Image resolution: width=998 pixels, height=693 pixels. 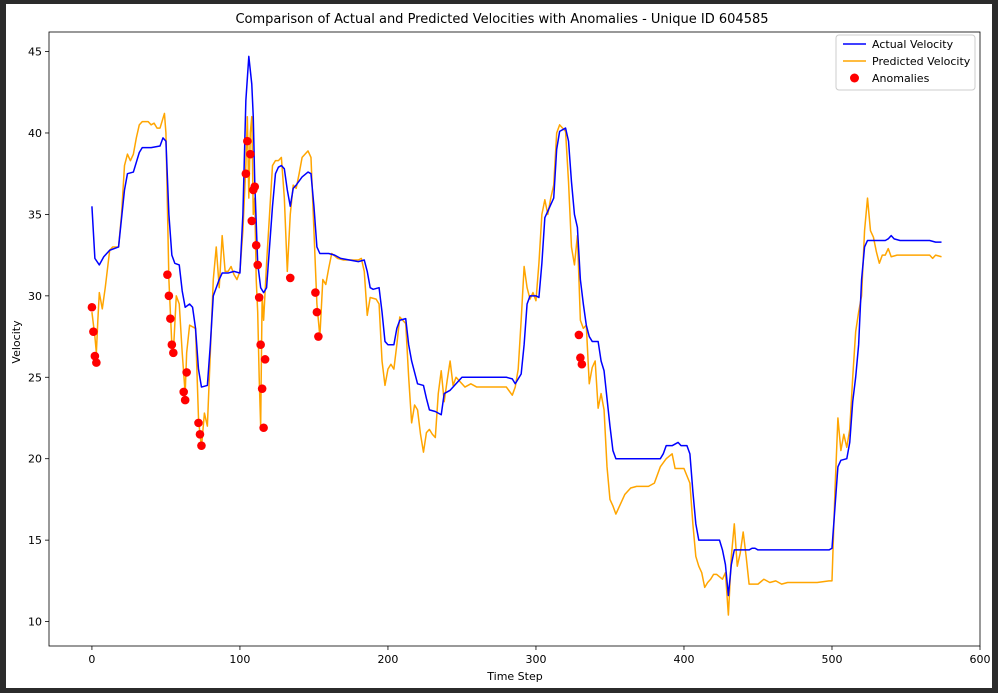 What do you see at coordinates (854, 78) in the screenshot?
I see `legend-anomalies-swatch` at bounding box center [854, 78].